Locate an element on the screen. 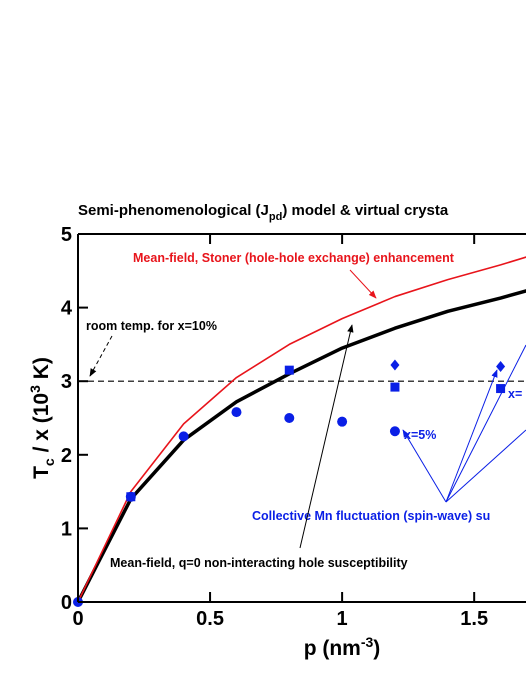  annotation: Collective Mn fluctuation (spin-wave) su is located at coordinates (371, 516).